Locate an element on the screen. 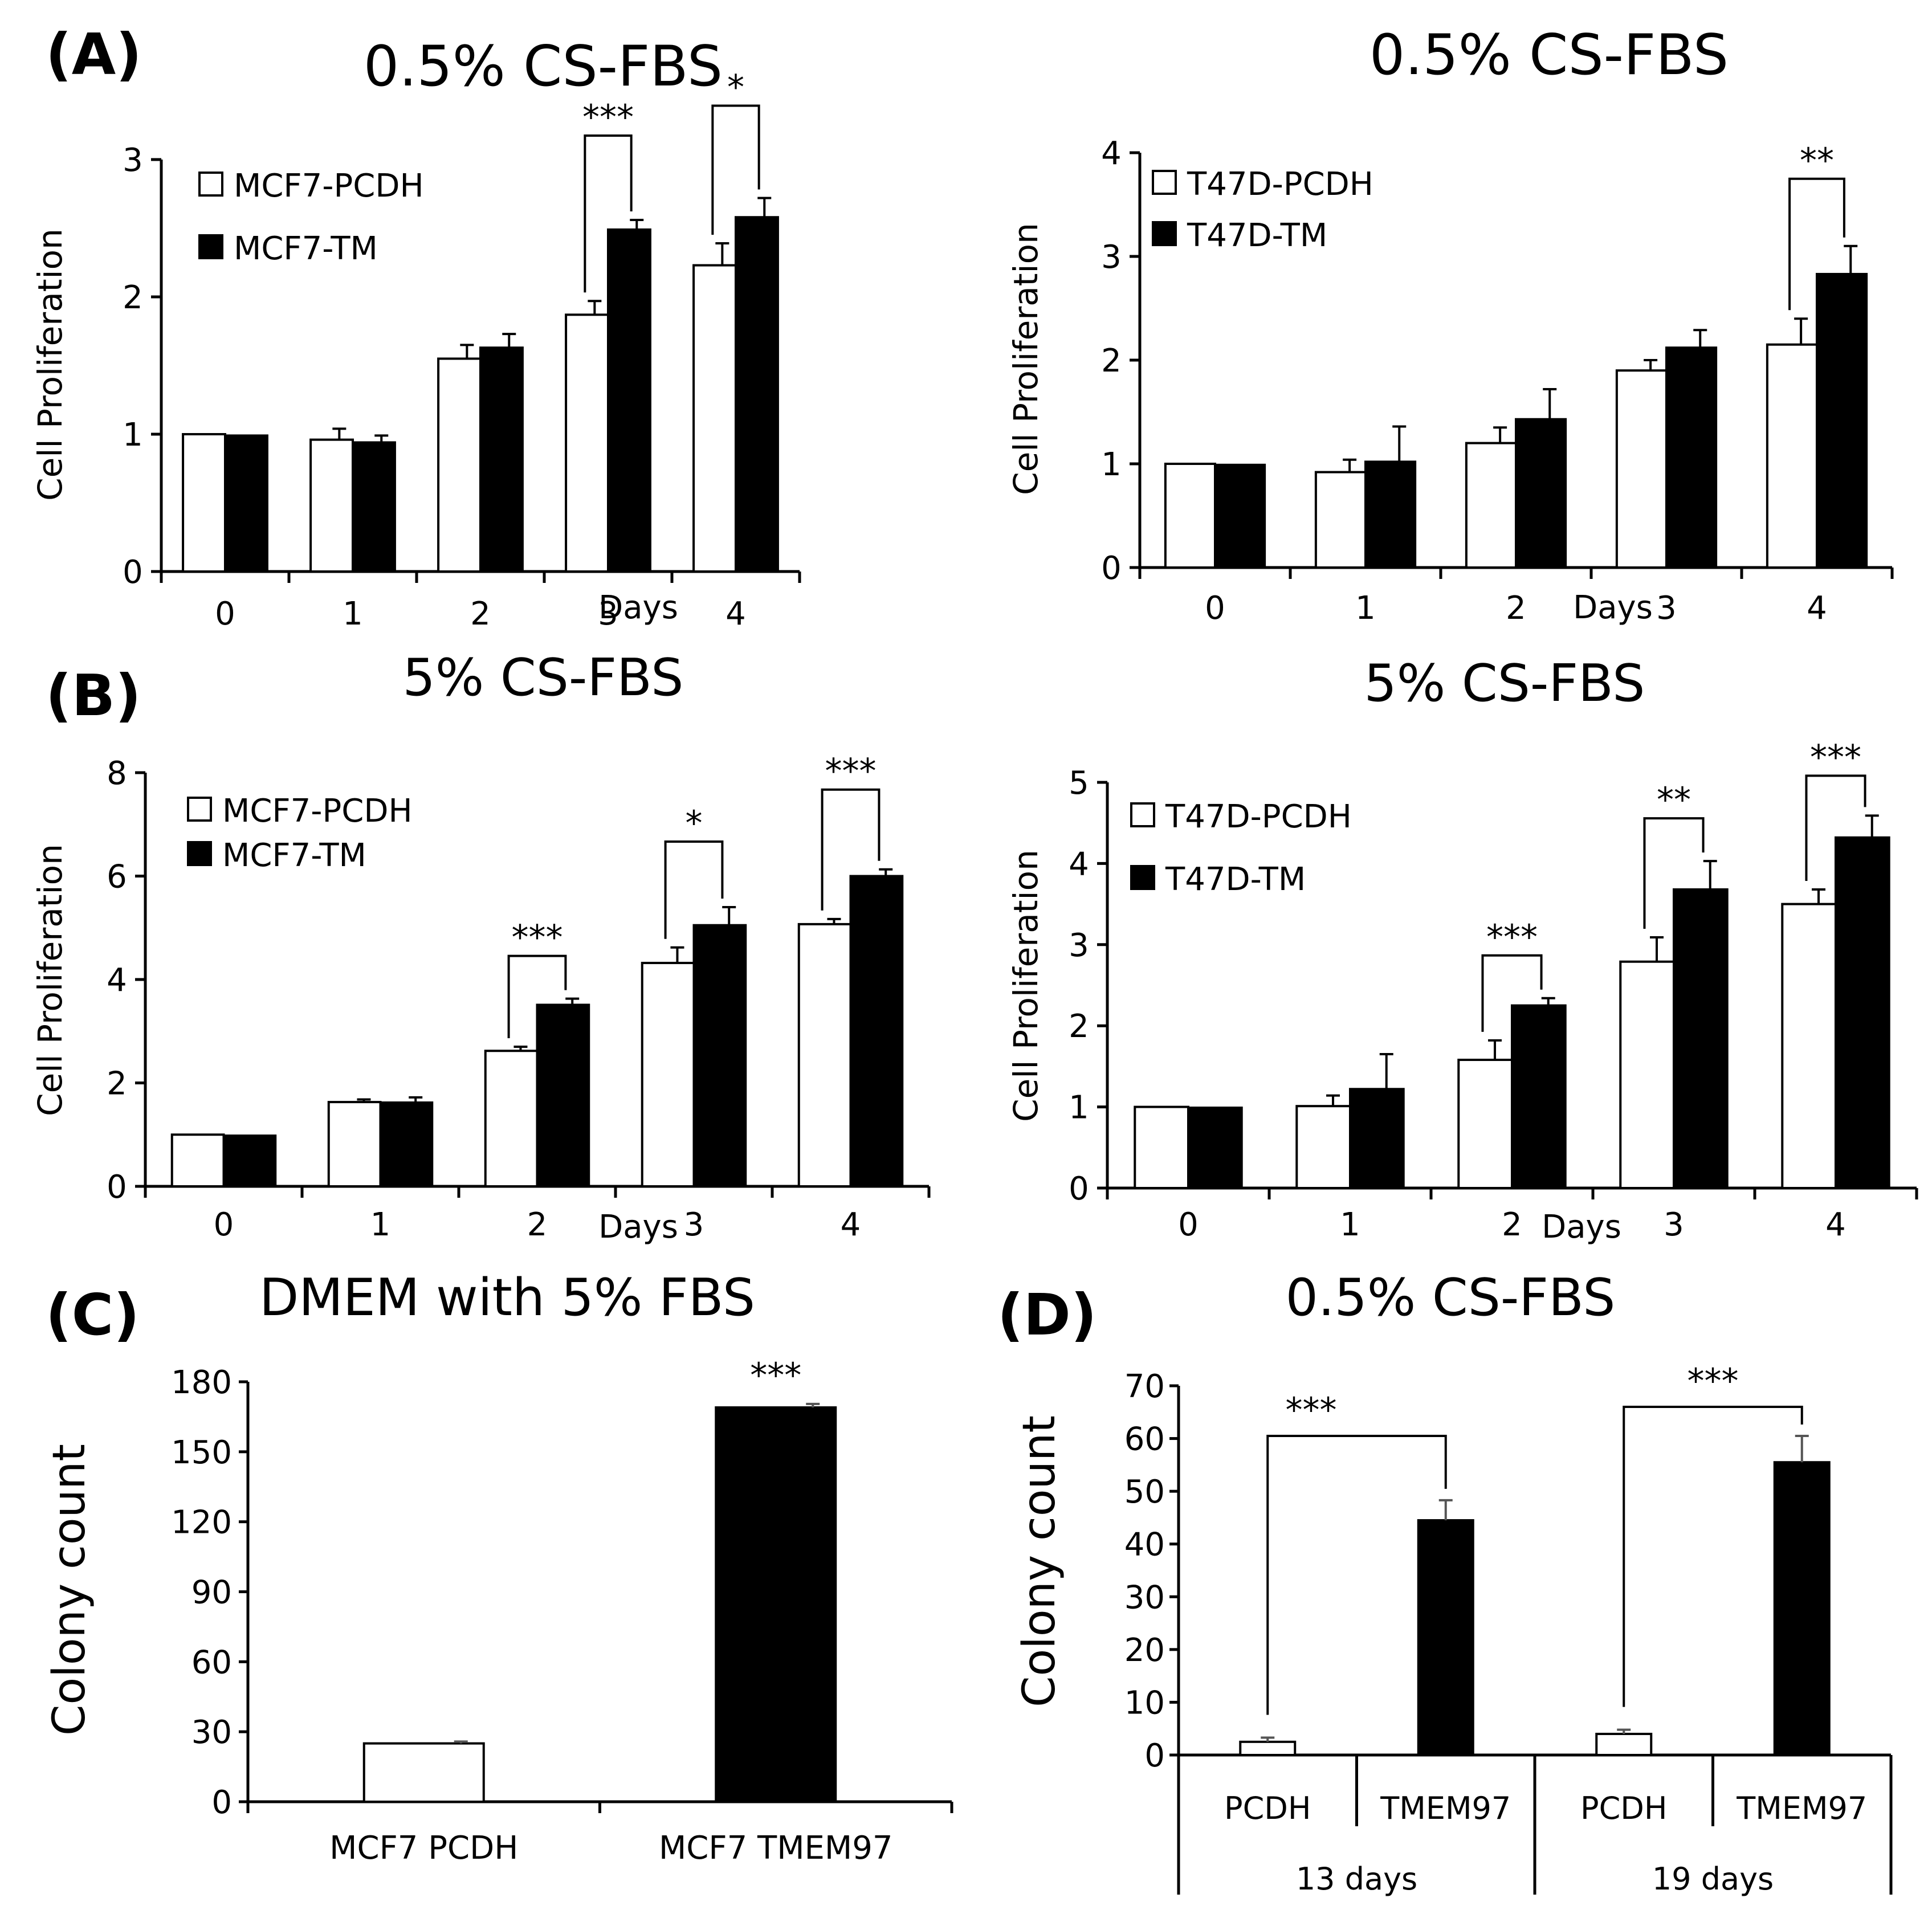 Image resolution: width=1932 pixels, height=1910 pixels. y-tick-label: 50 is located at coordinates (1144, 1492).